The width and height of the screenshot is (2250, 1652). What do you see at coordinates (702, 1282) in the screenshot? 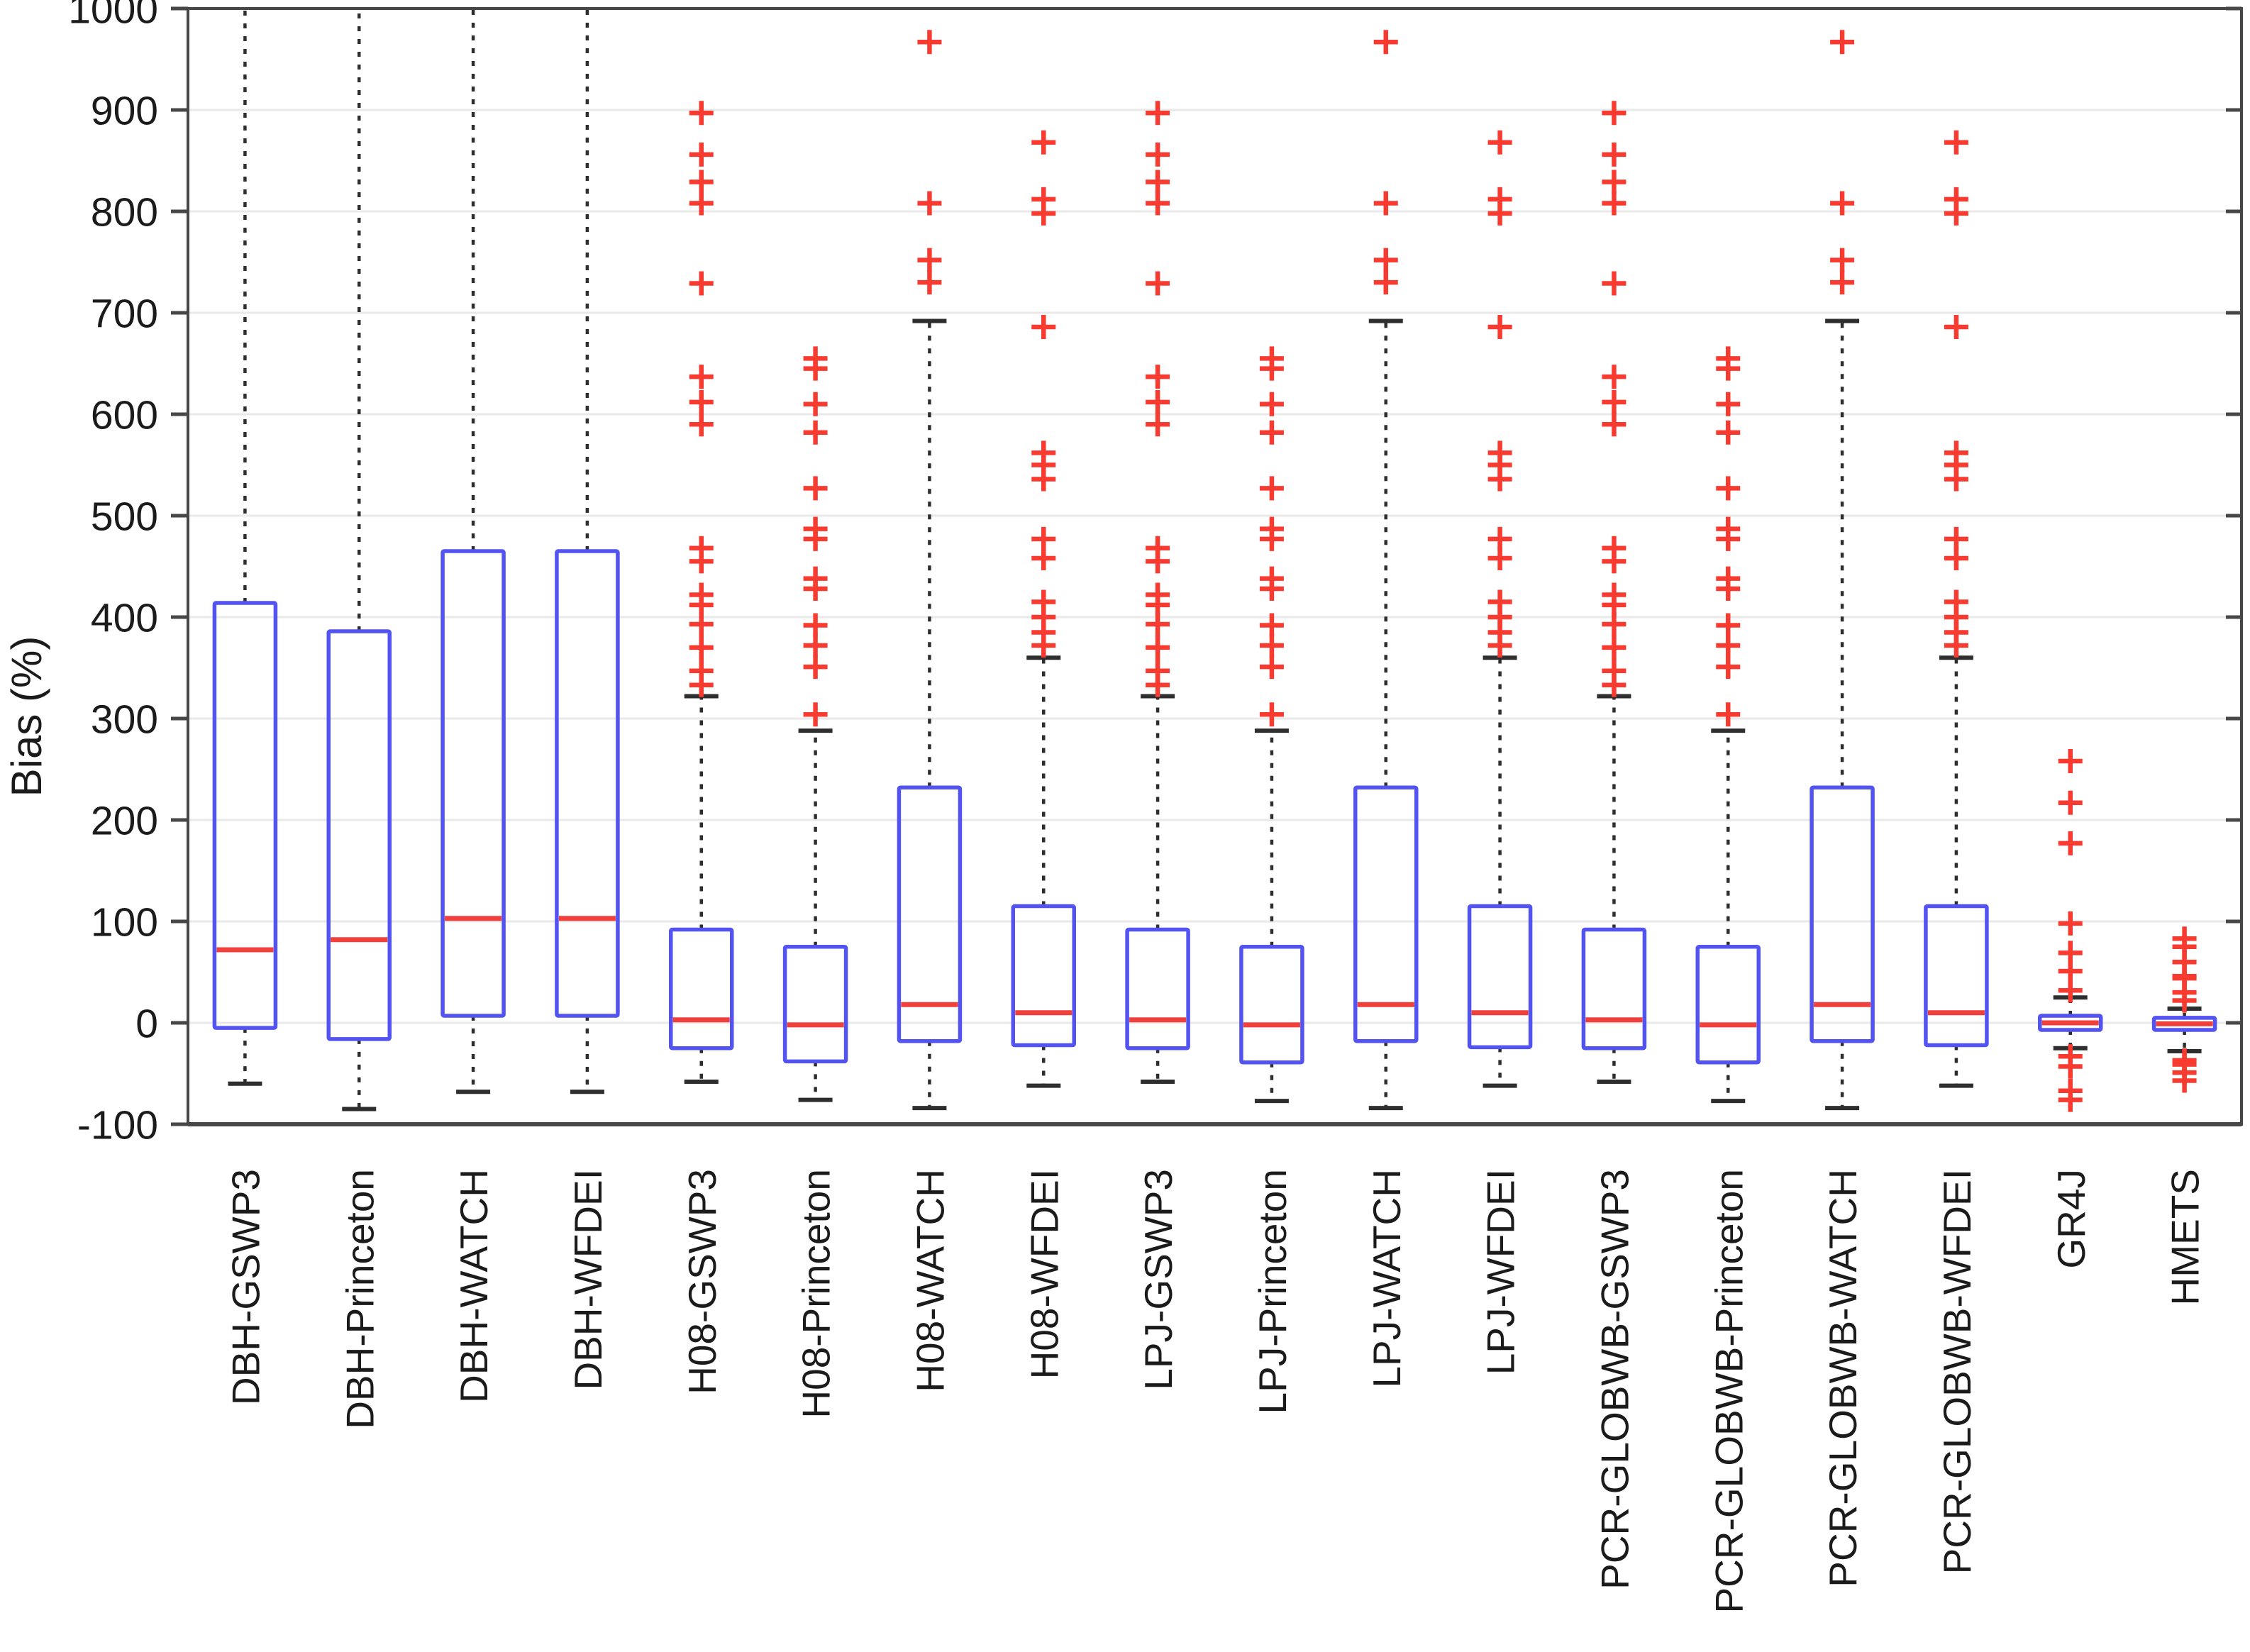
I see `x-category-label-H08-GSWP3: H08-GSWP3` at bounding box center [702, 1282].